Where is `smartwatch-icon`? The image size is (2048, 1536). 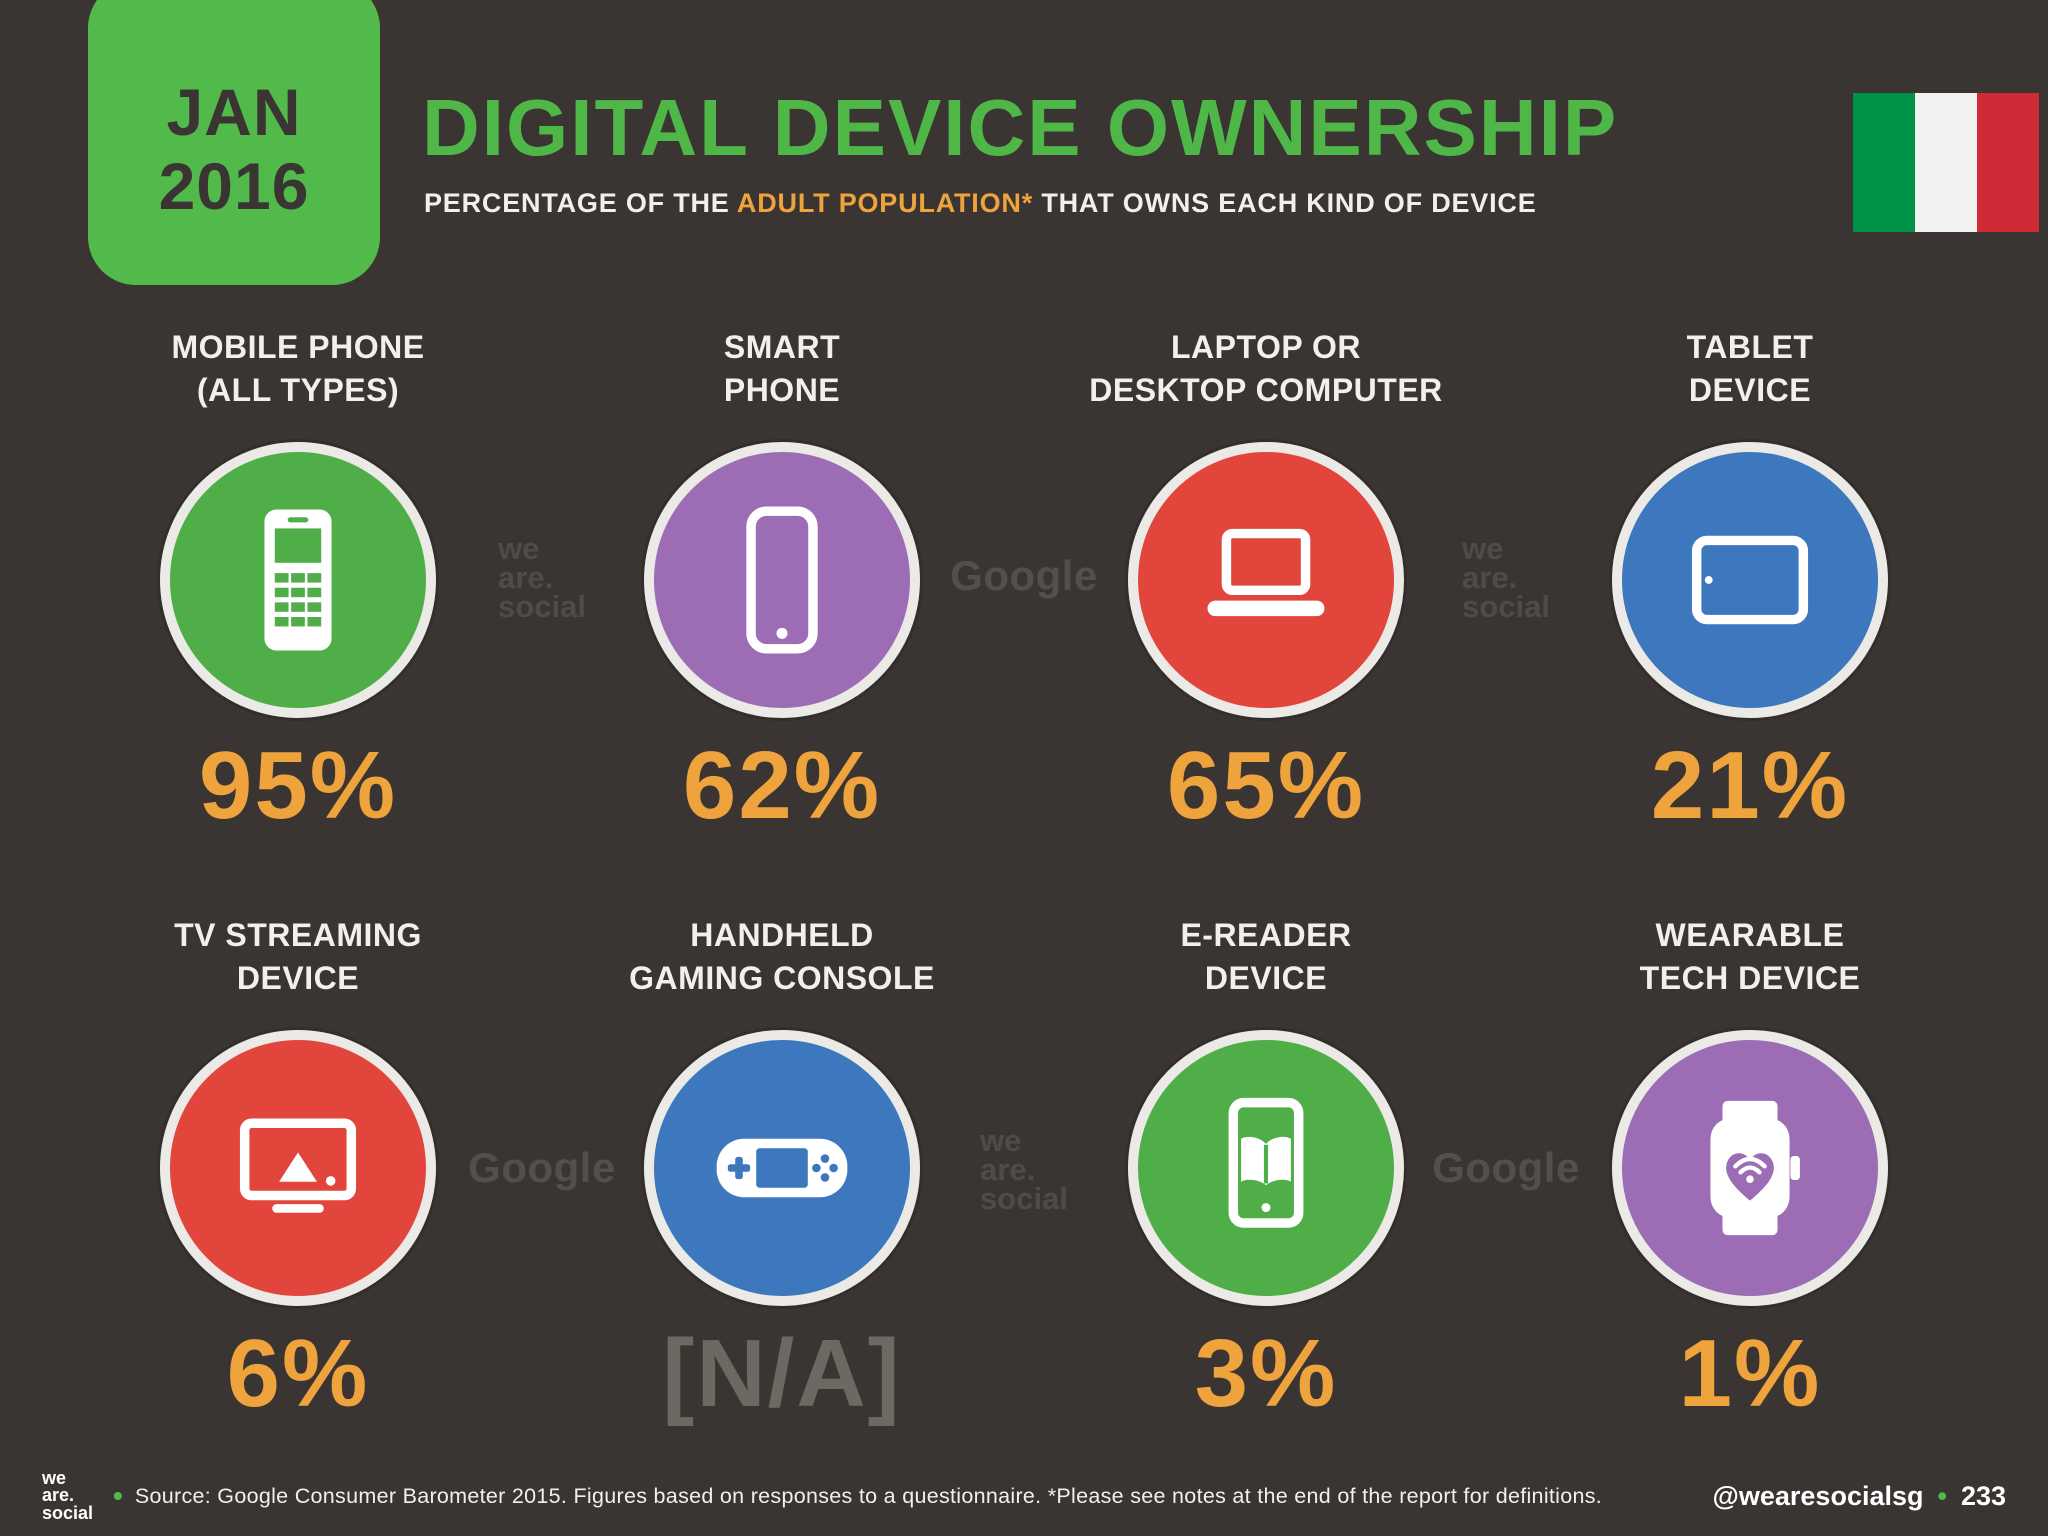 smartwatch-icon is located at coordinates (1750, 1168).